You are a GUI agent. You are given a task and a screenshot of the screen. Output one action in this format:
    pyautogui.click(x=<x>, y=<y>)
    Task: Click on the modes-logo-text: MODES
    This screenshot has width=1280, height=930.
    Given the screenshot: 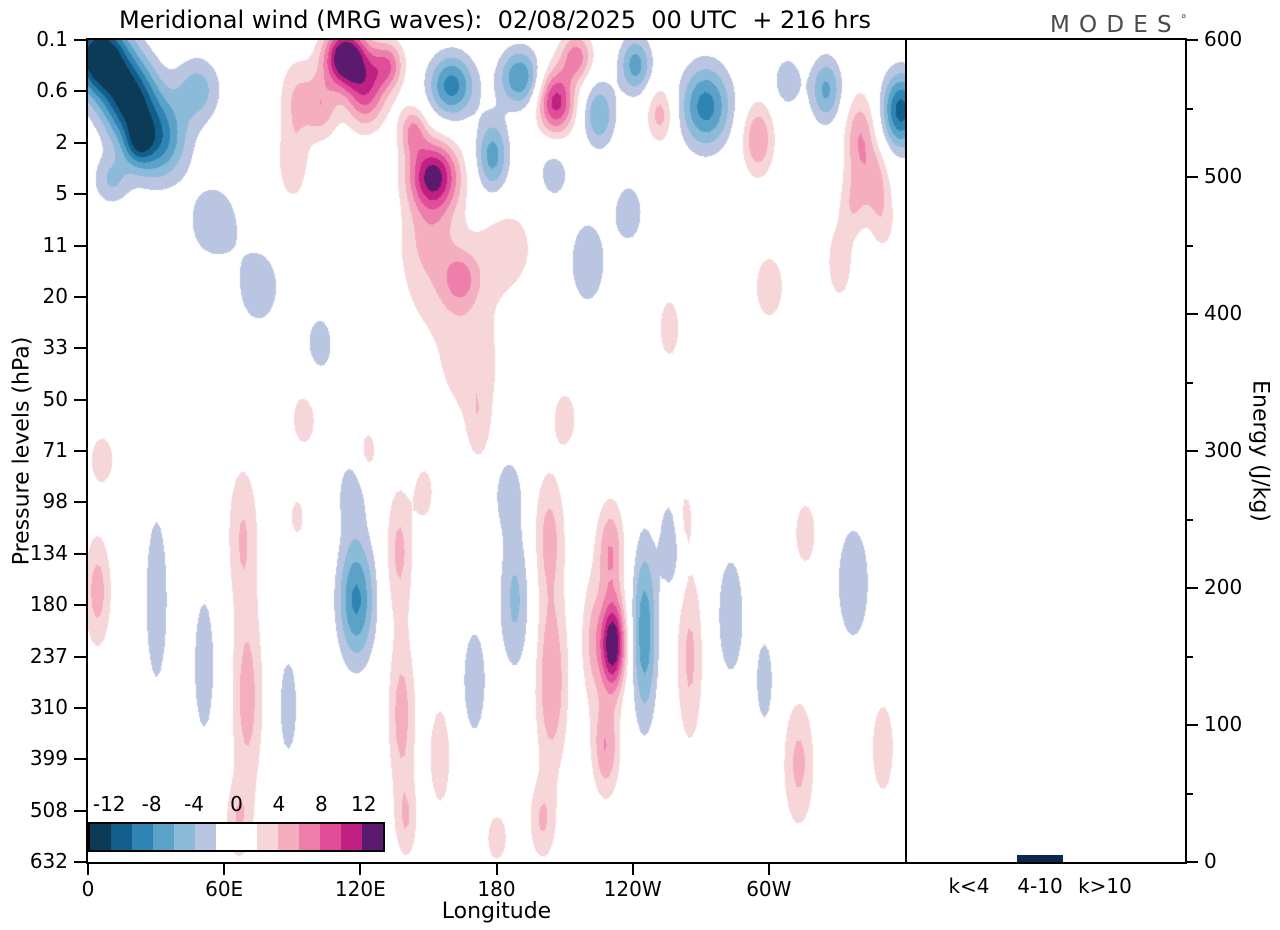 What is the action you would take?
    pyautogui.click(x=1115, y=25)
    